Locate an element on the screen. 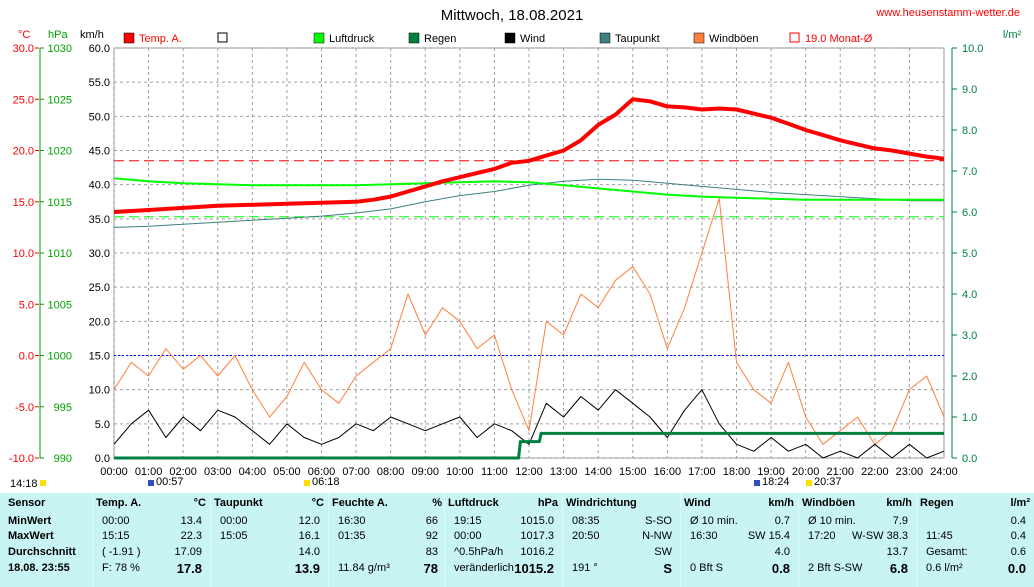 The height and width of the screenshot is (587, 1034). rain-cell-left: Gesamt: is located at coordinates (947, 552).